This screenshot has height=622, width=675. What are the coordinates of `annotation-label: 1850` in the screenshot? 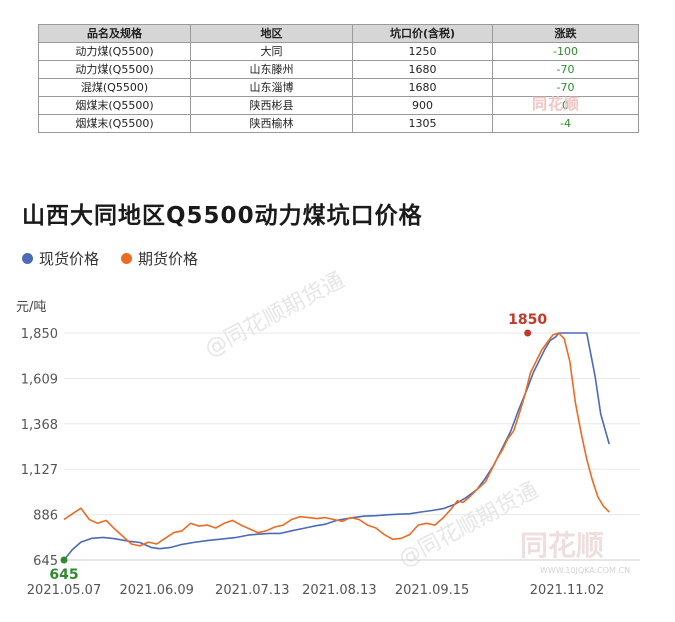 It's located at (527, 320).